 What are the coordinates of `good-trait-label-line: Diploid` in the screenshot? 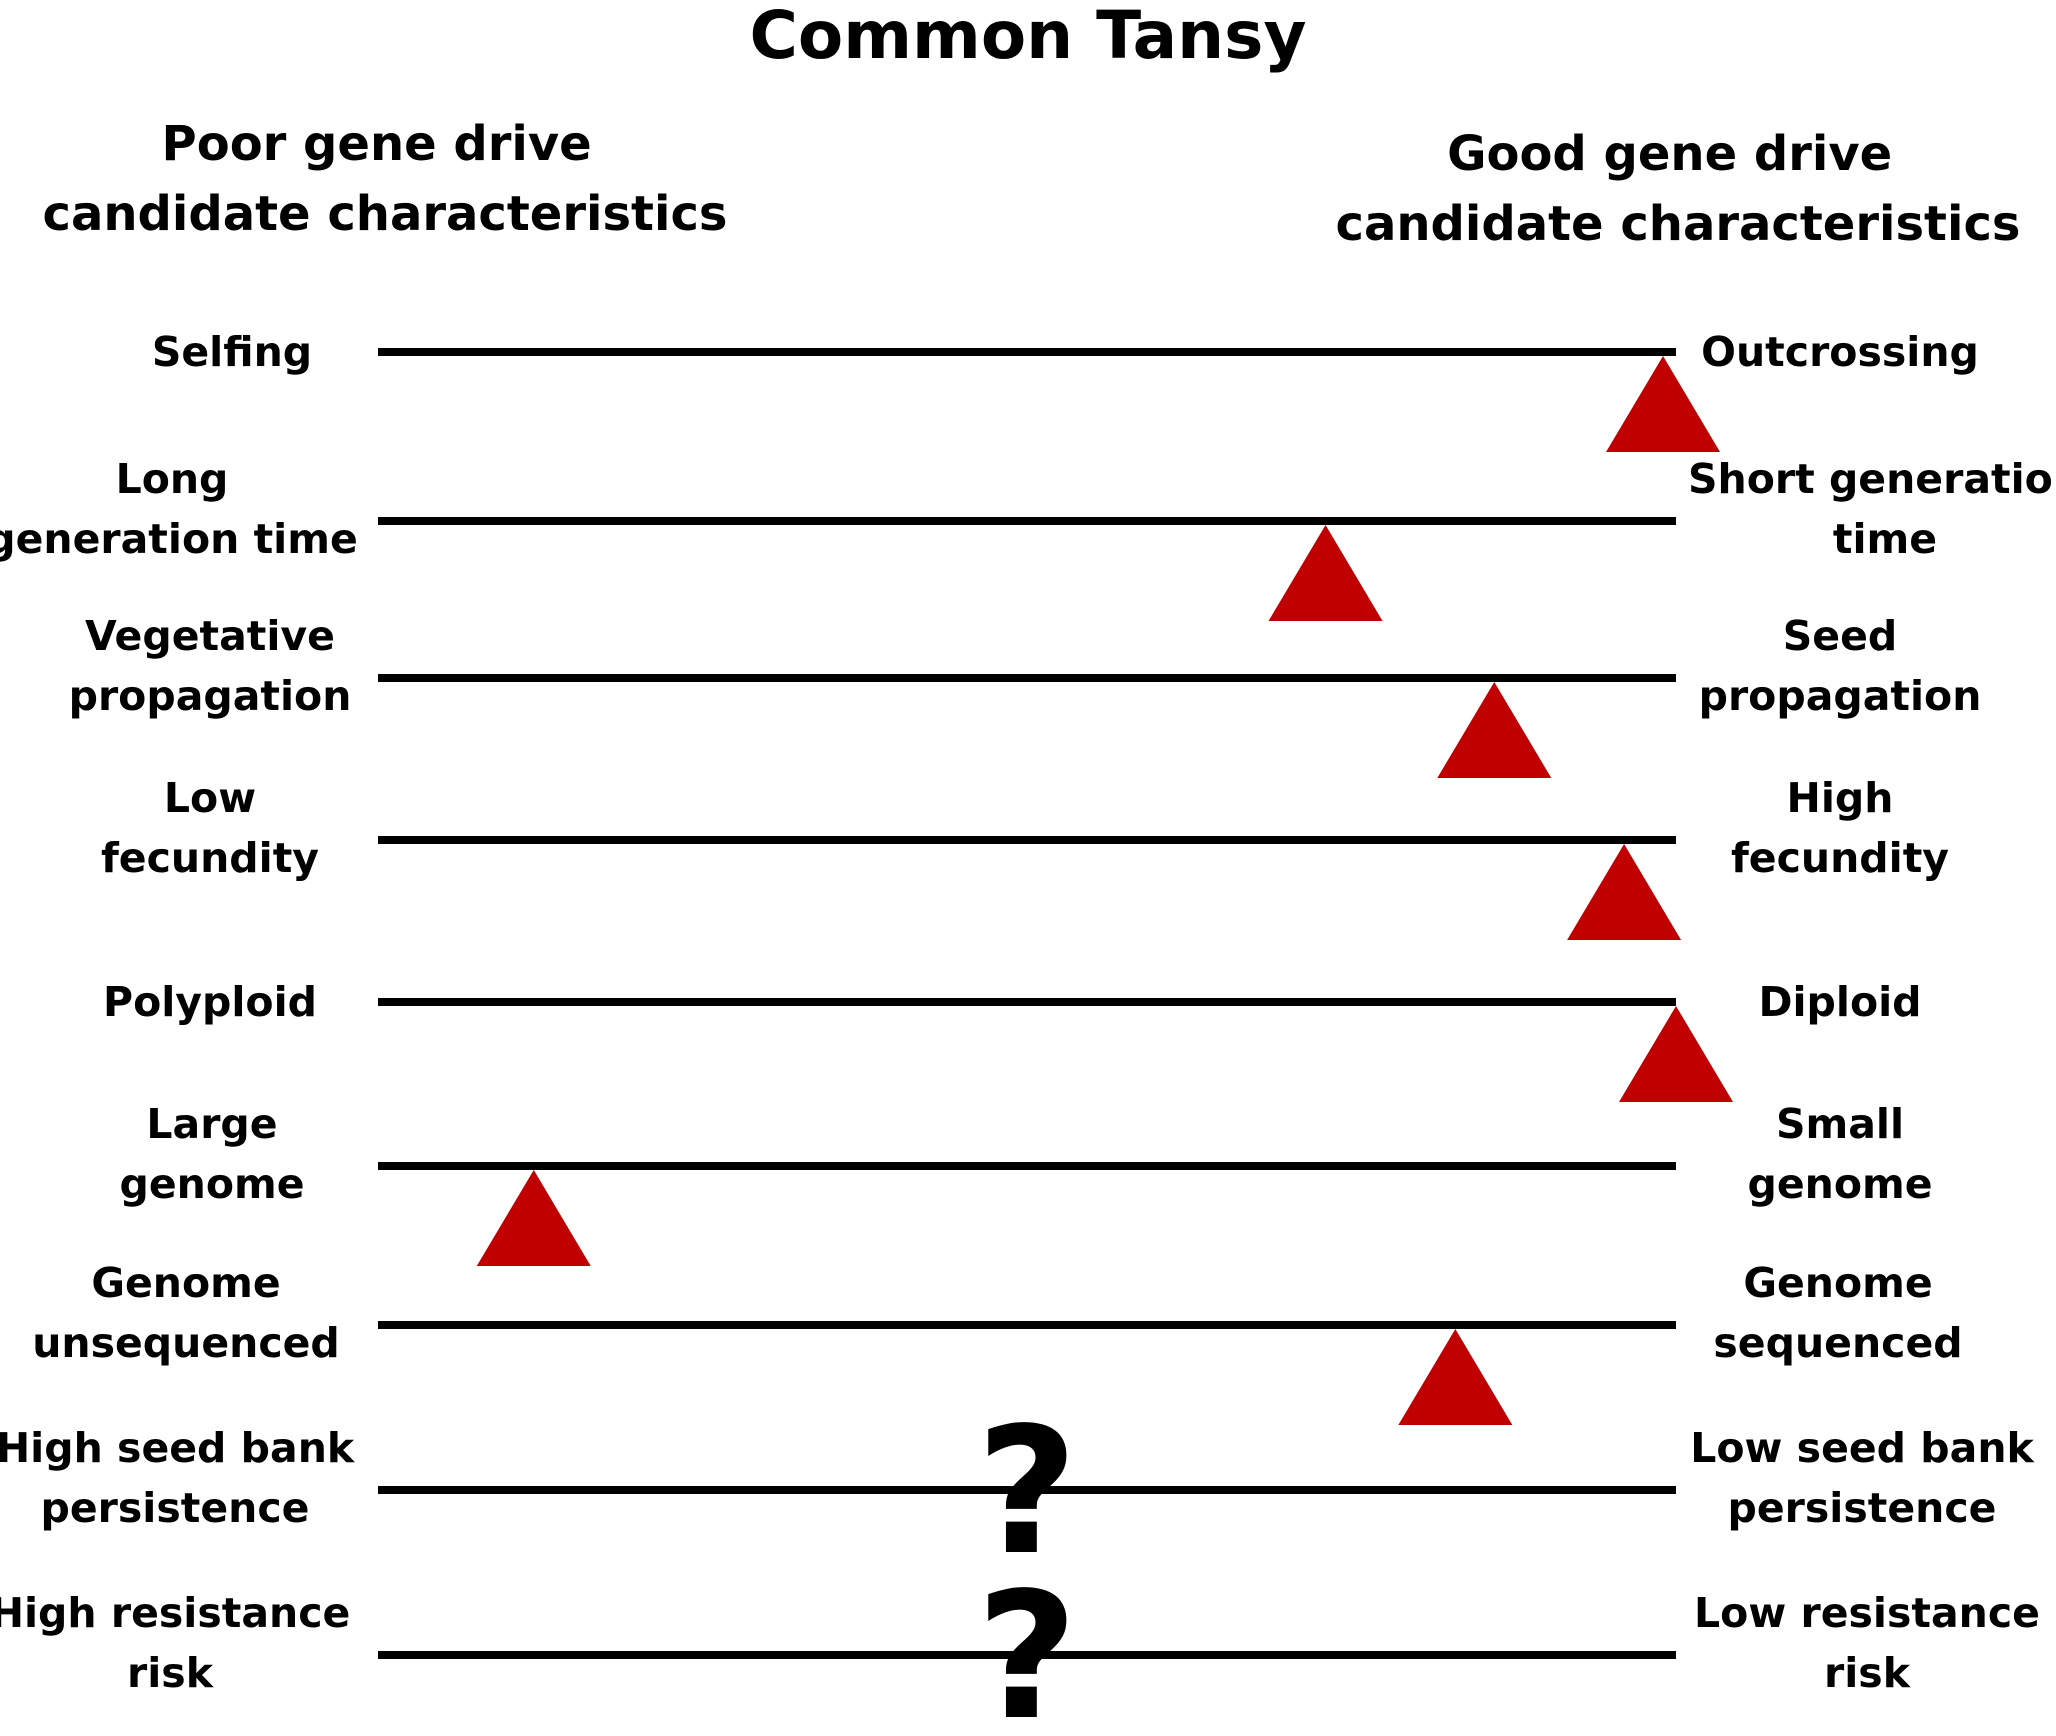 It's located at (1839, 1002).